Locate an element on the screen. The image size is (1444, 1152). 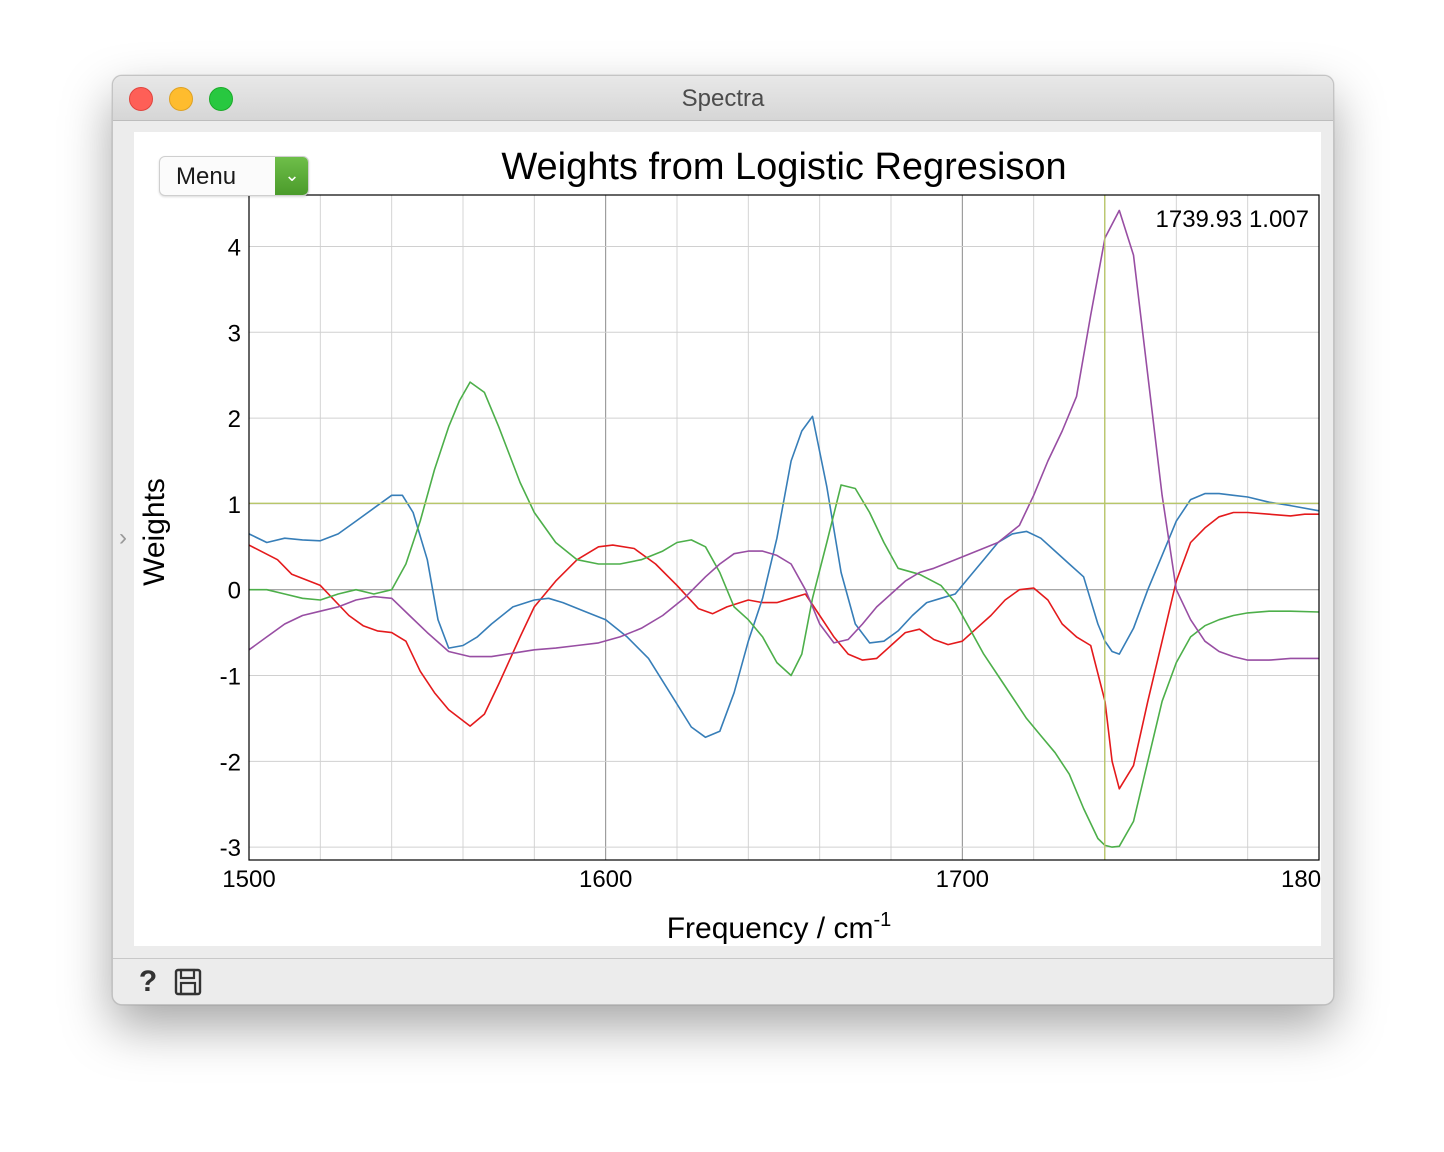
y-axis-label: Weights is located at coordinates (154, 532).